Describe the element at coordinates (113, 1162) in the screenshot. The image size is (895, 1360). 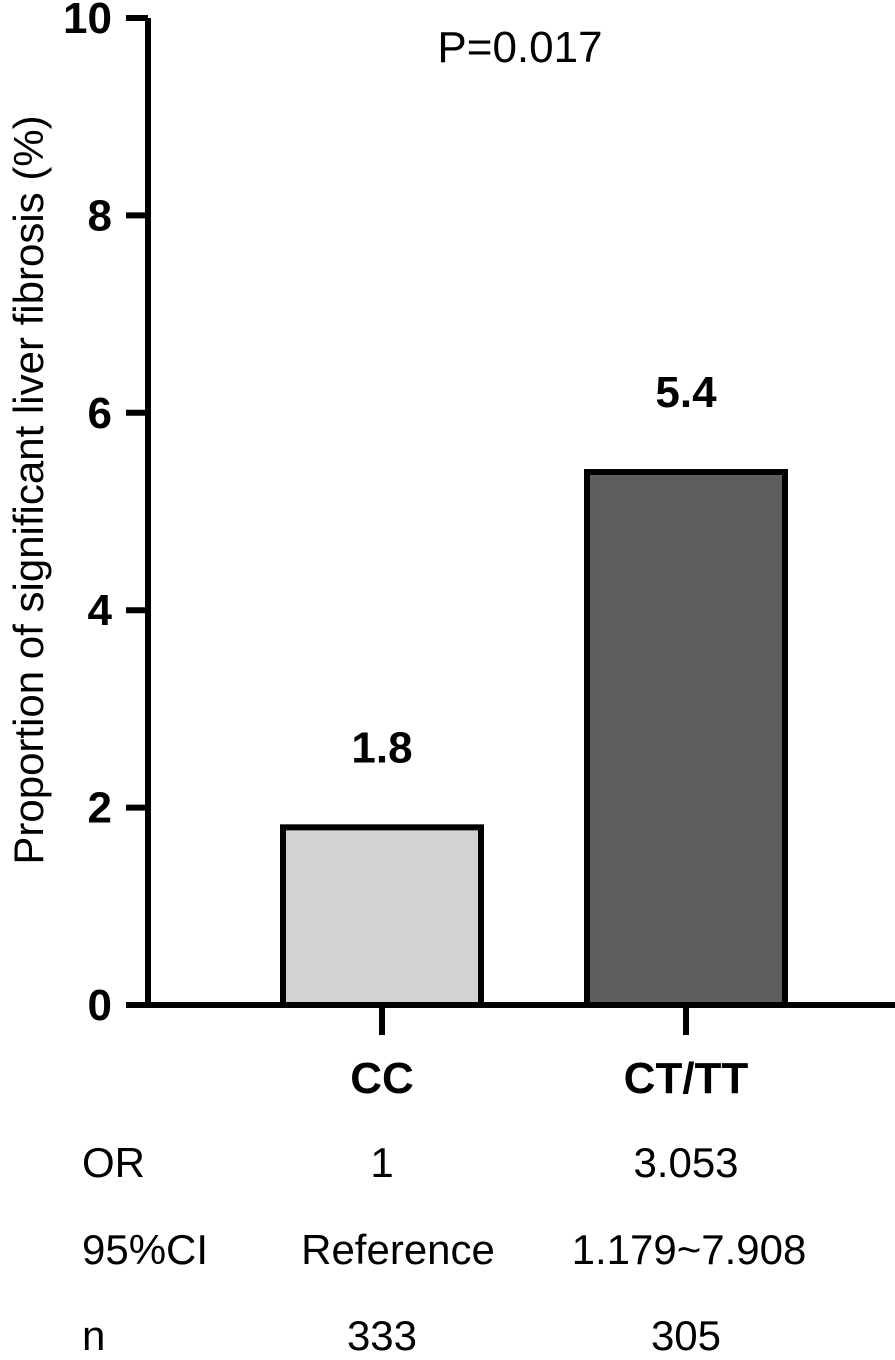
I see `stats-row-label: OR` at that location.